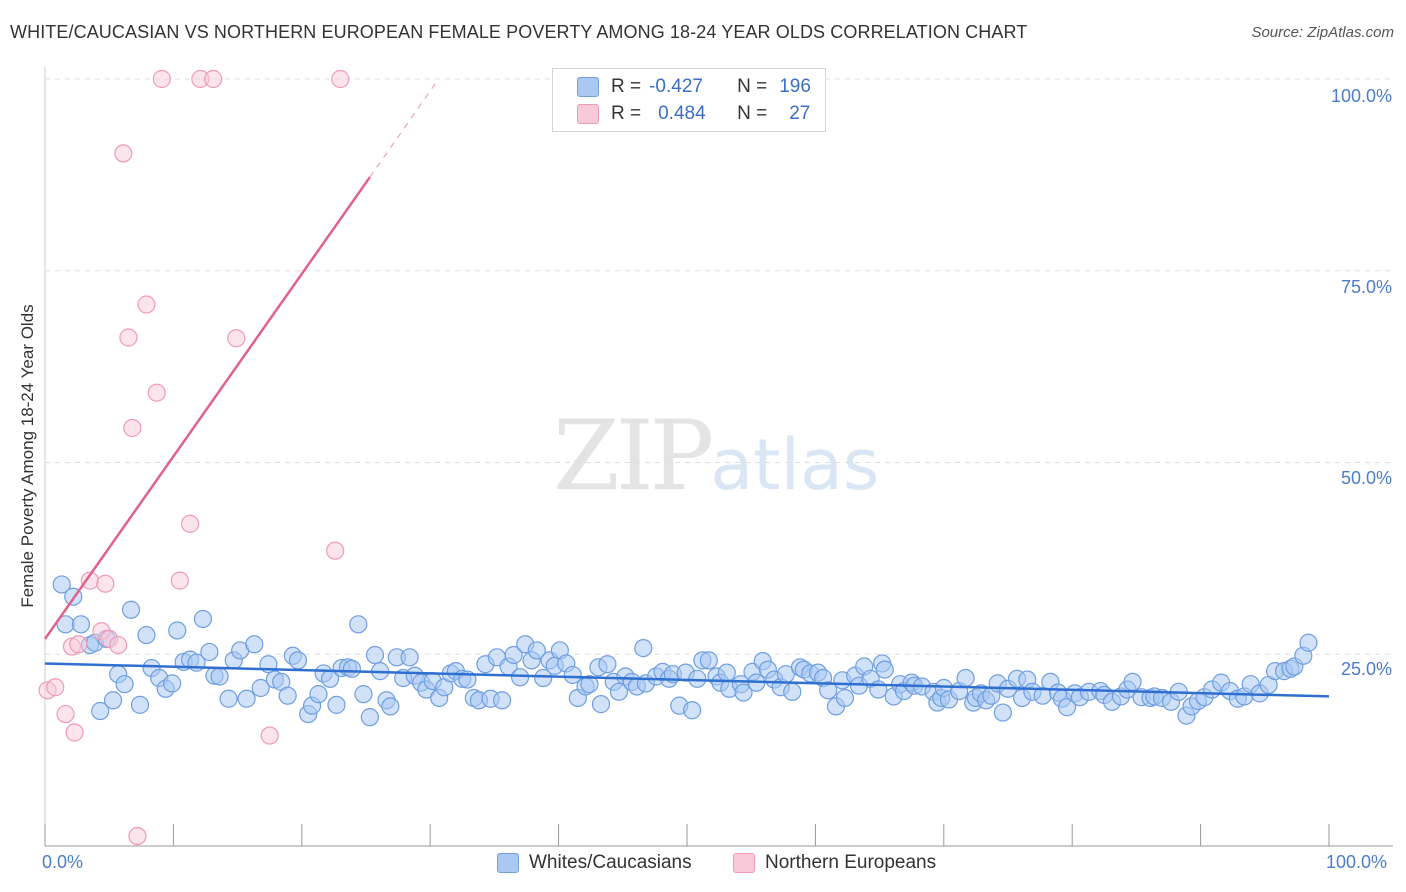  I want to click on r-value: -0.427, so click(676, 86).